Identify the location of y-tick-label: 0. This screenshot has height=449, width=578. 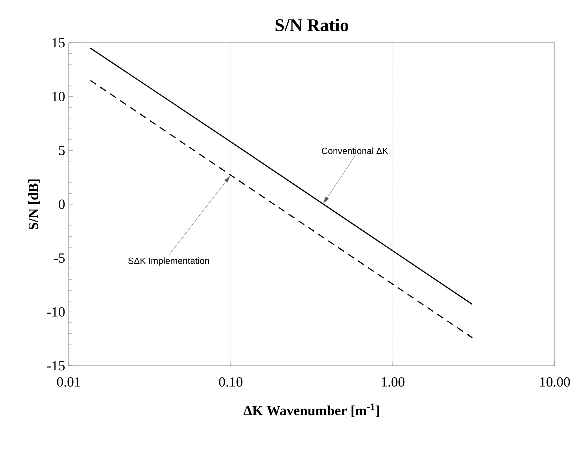
(62, 205).